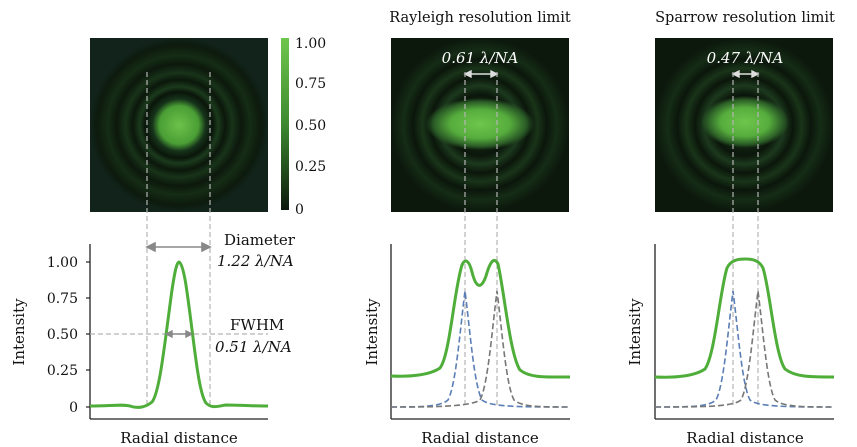  Describe the element at coordinates (285, 124) in the screenshot. I see `colorbar` at that location.